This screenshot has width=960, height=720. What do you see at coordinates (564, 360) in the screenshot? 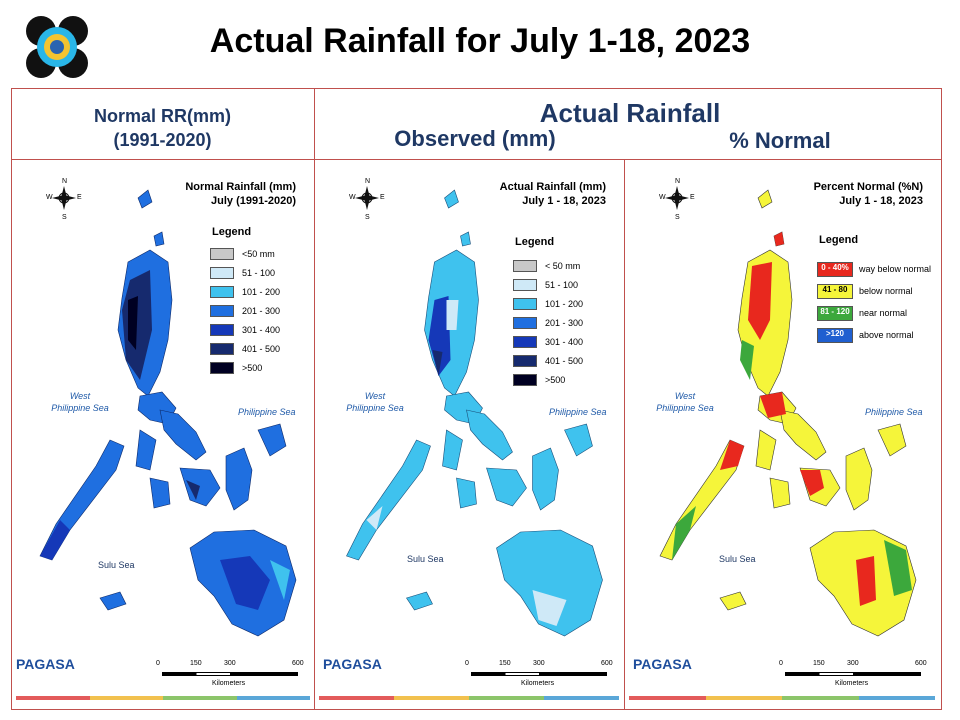
I see `legend-label: 401 - 500` at bounding box center [564, 360].